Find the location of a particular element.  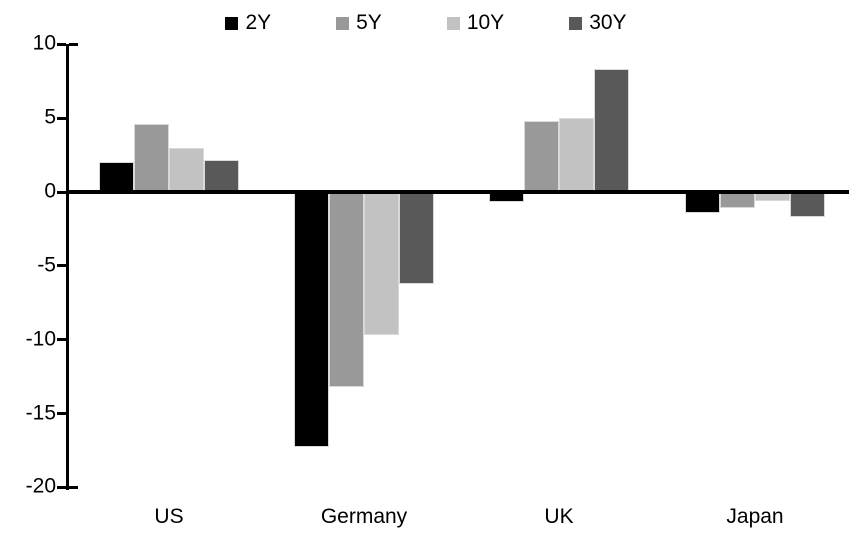

legend-swatch-5y is located at coordinates (343, 23).